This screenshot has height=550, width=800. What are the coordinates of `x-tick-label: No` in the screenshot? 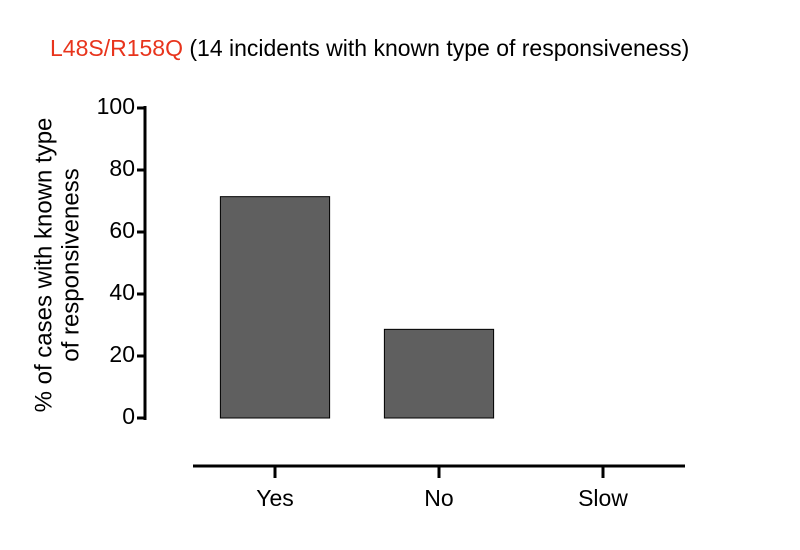 It's located at (438, 498).